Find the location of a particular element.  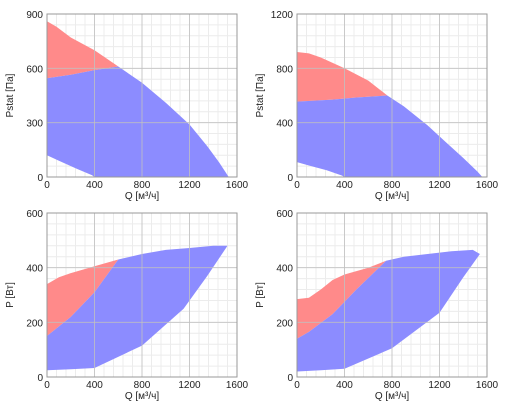

y-tick-label: 900 is located at coordinates (34, 15).